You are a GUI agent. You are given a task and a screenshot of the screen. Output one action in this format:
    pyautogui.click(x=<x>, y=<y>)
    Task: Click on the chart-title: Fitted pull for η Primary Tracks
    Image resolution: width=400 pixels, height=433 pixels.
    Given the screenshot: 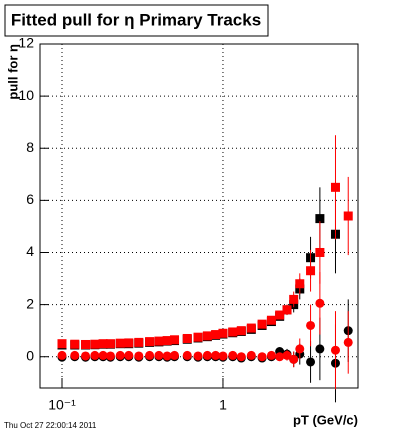 What is the action you would take?
    pyautogui.click(x=136, y=19)
    